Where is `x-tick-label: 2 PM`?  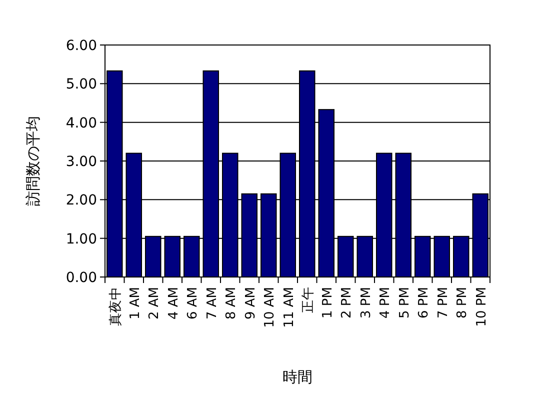 x-tick-label: 2 PM is located at coordinates (347, 302).